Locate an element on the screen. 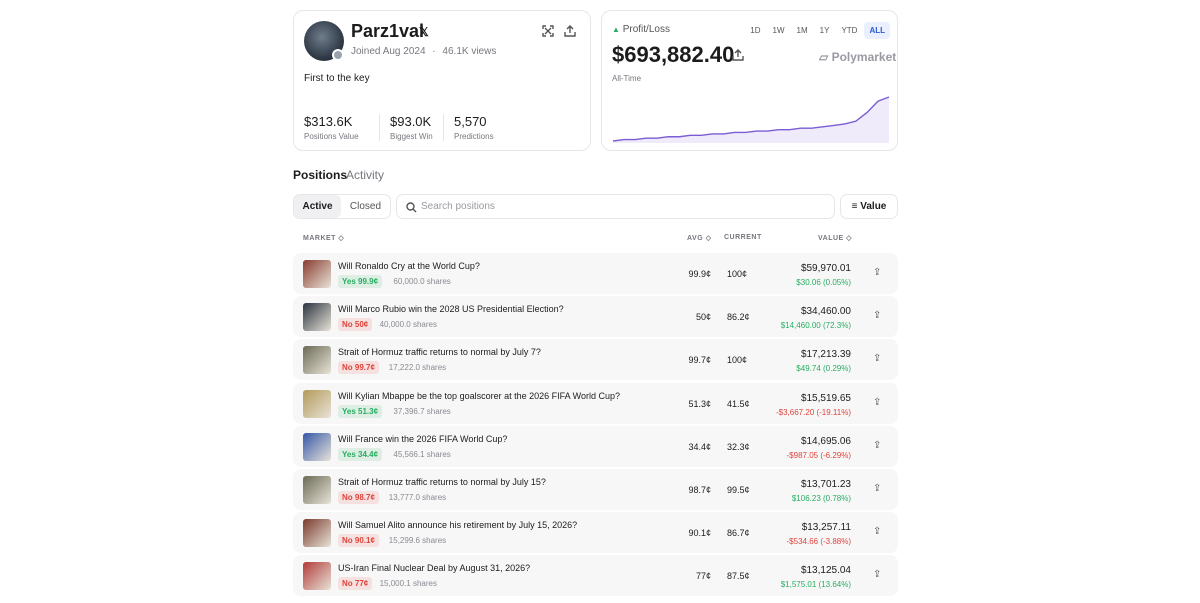  col-market: MARKET ◇ is located at coordinates (324, 238).